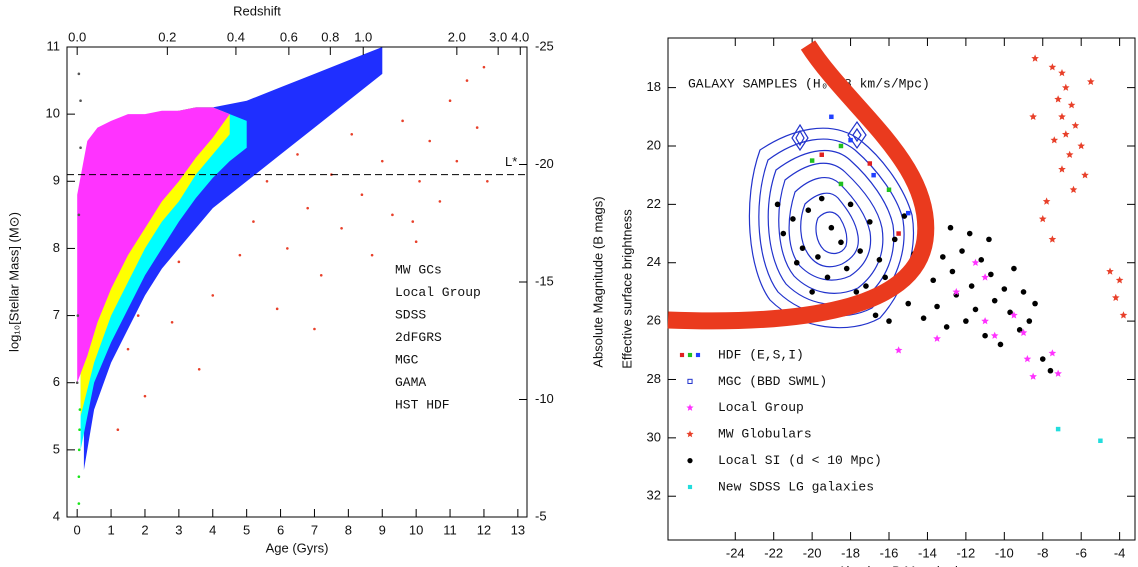  What do you see at coordinates (410, 314) in the screenshot?
I see `legend-label: SDSS` at bounding box center [410, 314].